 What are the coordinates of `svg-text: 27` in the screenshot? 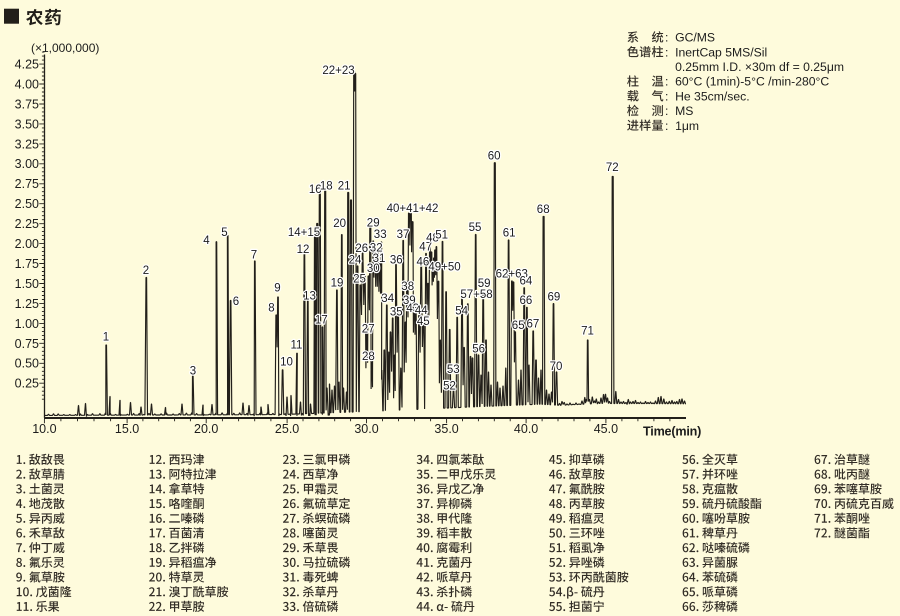 It's located at (368, 330).